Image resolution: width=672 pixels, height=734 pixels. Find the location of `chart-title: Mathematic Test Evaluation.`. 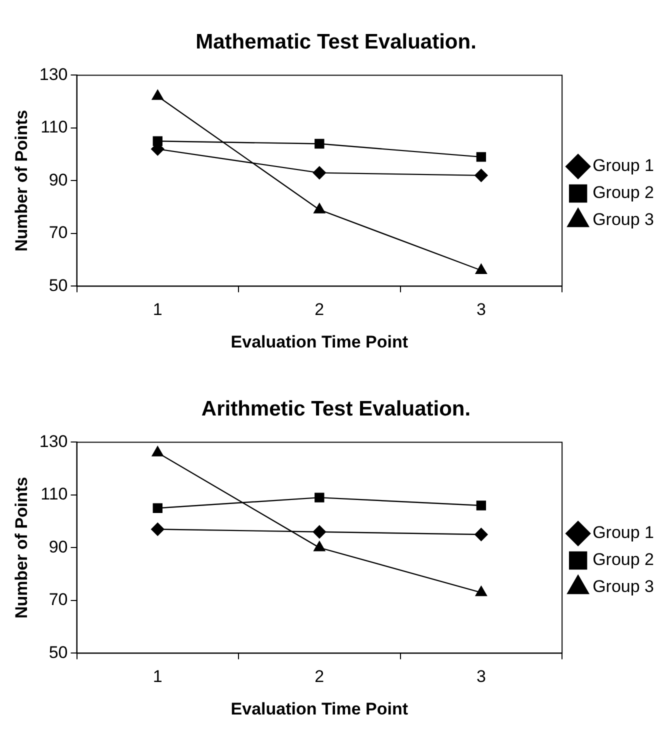

chart-title: Mathematic Test Evaluation. is located at coordinates (336, 42).